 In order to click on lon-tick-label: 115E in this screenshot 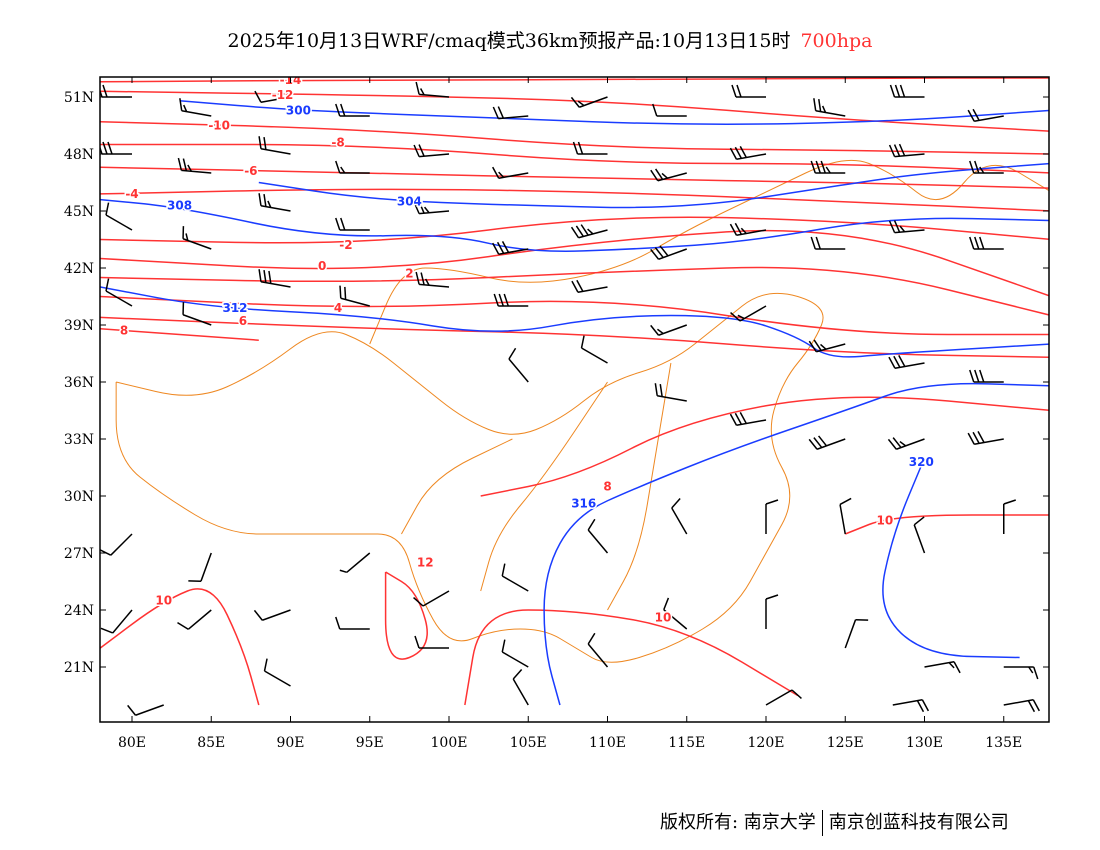, I will do `click(686, 743)`.